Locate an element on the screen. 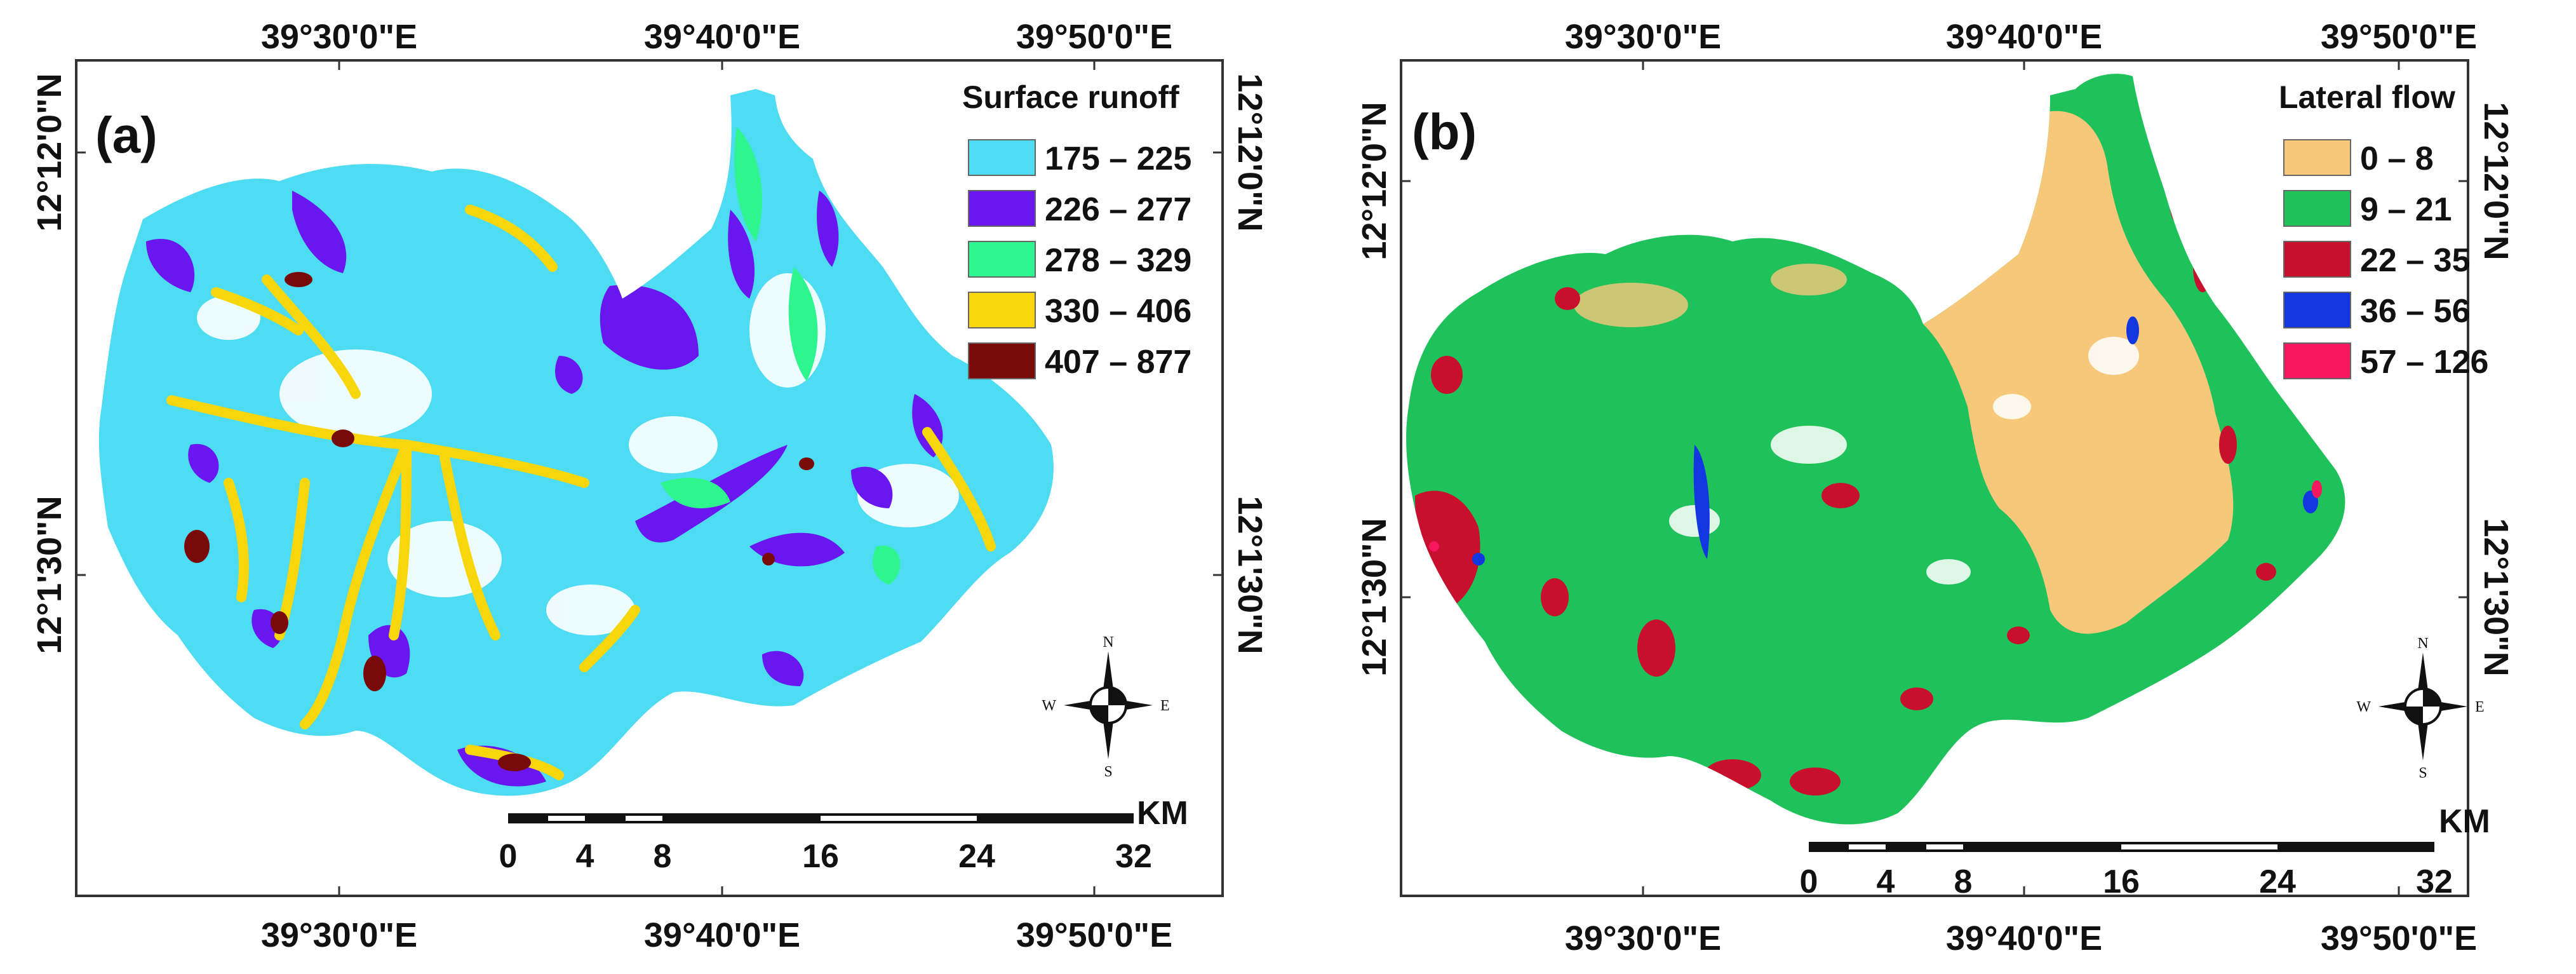 The width and height of the screenshot is (2576, 974). legend-title-a: Surface runoff is located at coordinates (1070, 97).